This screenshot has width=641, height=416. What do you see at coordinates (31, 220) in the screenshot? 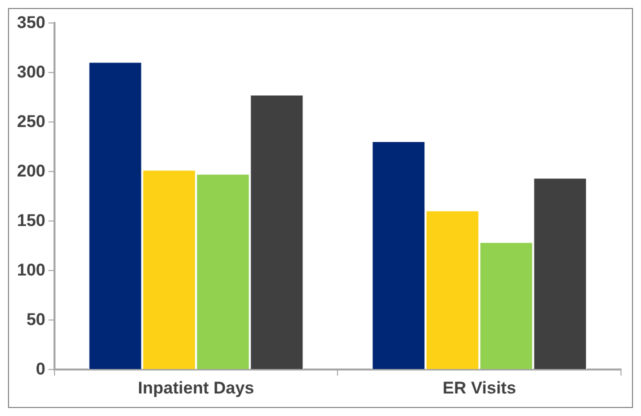
I see `y-tick-label: 150` at bounding box center [31, 220].